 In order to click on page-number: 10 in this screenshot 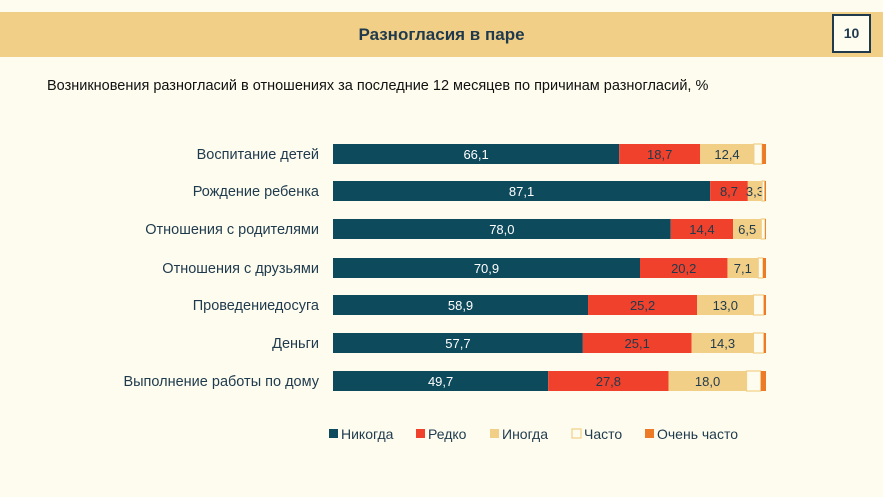, I will do `click(851, 33)`.